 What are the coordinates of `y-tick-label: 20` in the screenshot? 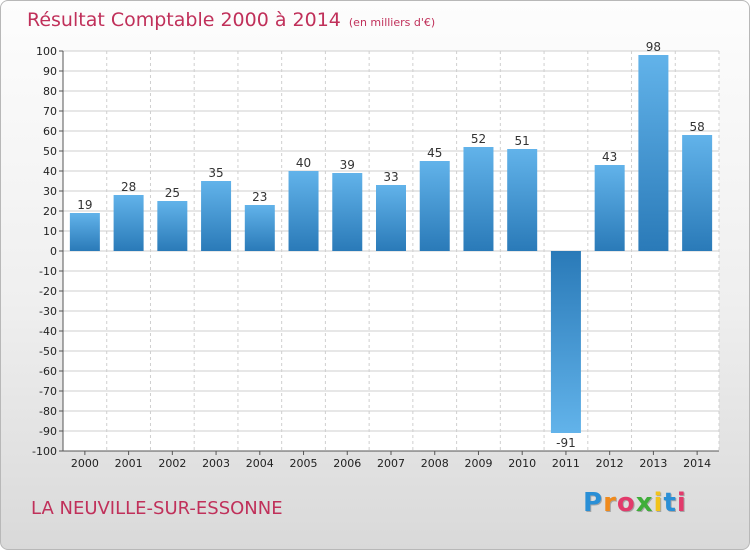 It's located at (50, 211).